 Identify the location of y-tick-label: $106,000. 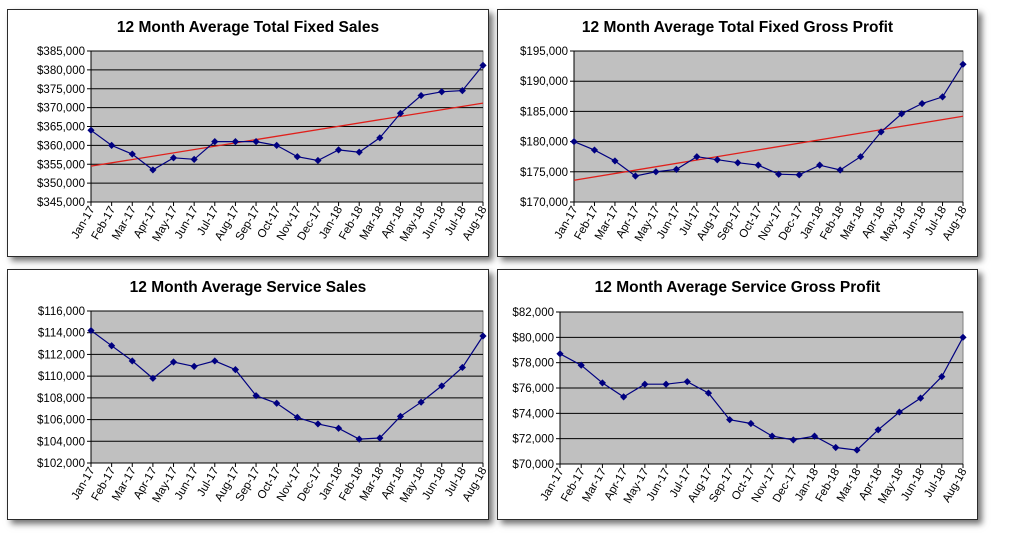
(61, 421).